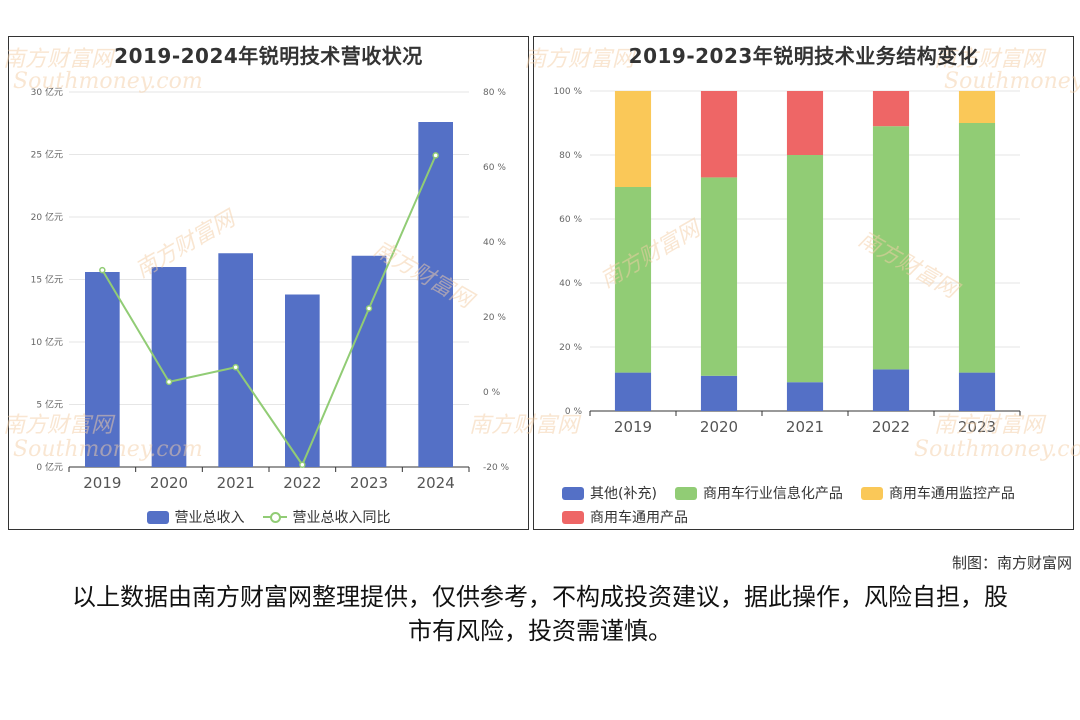 Image resolution: width=1080 pixels, height=720 pixels. Describe the element at coordinates (574, 412) in the screenshot. I see `y-tick-label: 0 %` at that location.